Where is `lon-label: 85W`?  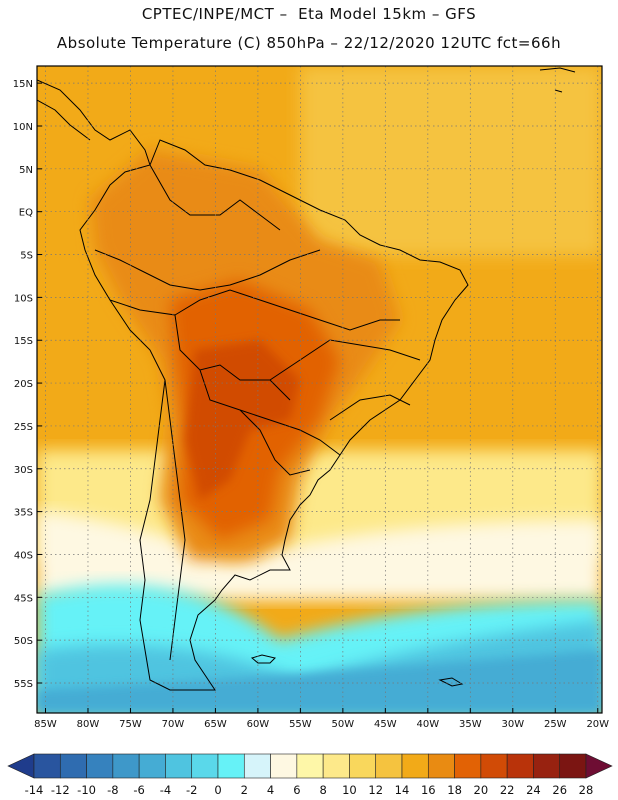
lon-label: 85W is located at coordinates (45, 724).